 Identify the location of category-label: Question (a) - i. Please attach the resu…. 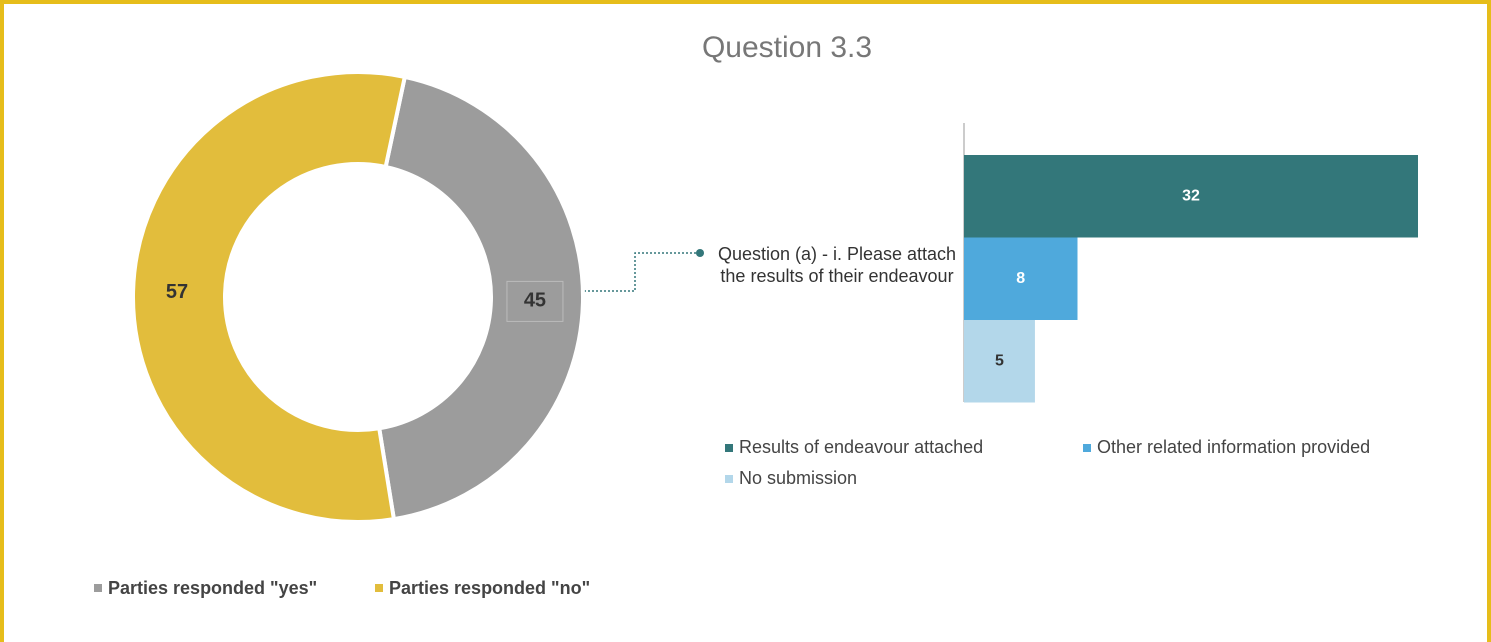
(837, 265).